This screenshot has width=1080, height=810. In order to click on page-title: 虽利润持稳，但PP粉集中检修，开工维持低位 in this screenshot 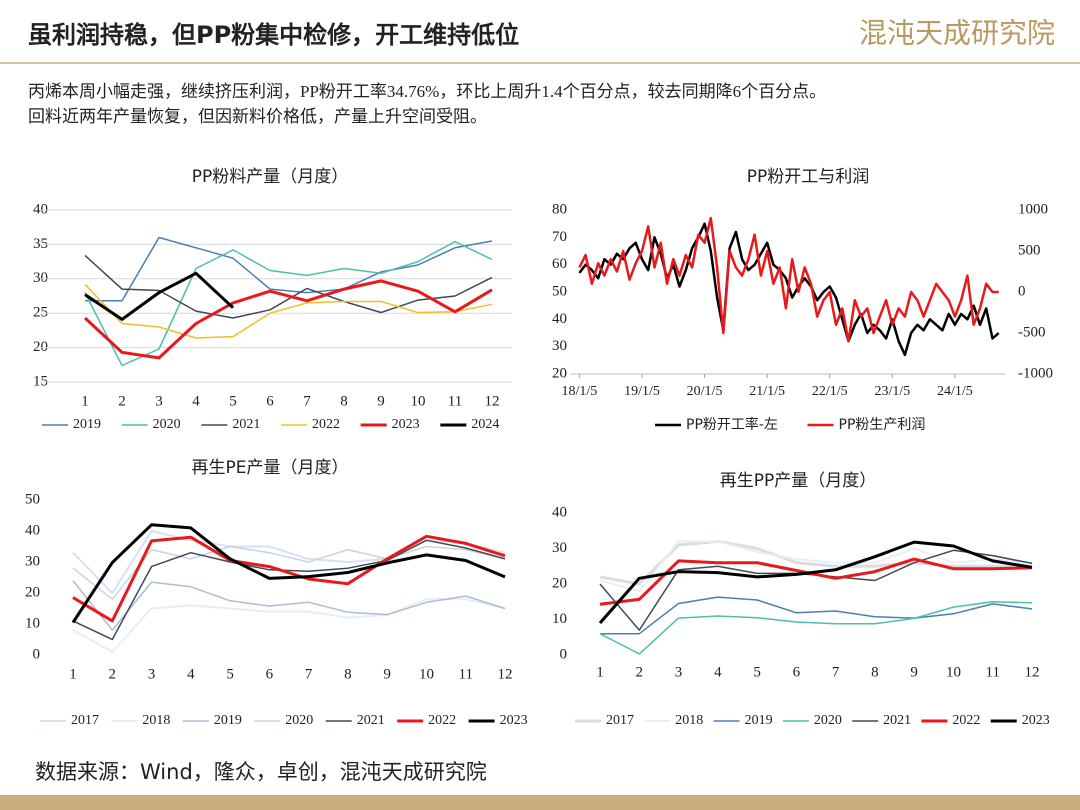, I will do `click(273, 35)`.